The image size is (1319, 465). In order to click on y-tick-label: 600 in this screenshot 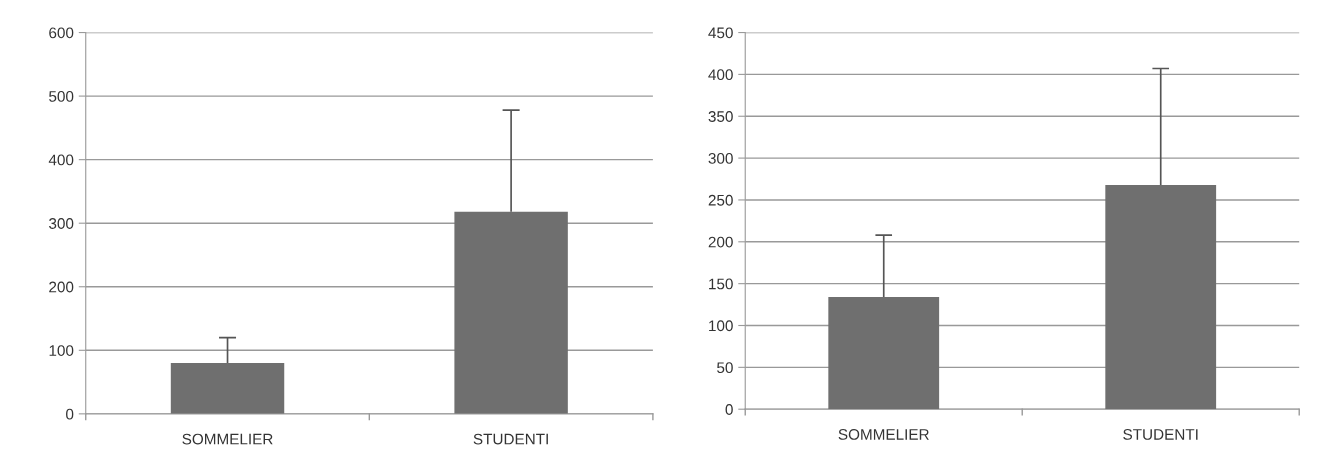, I will do `click(61, 33)`.